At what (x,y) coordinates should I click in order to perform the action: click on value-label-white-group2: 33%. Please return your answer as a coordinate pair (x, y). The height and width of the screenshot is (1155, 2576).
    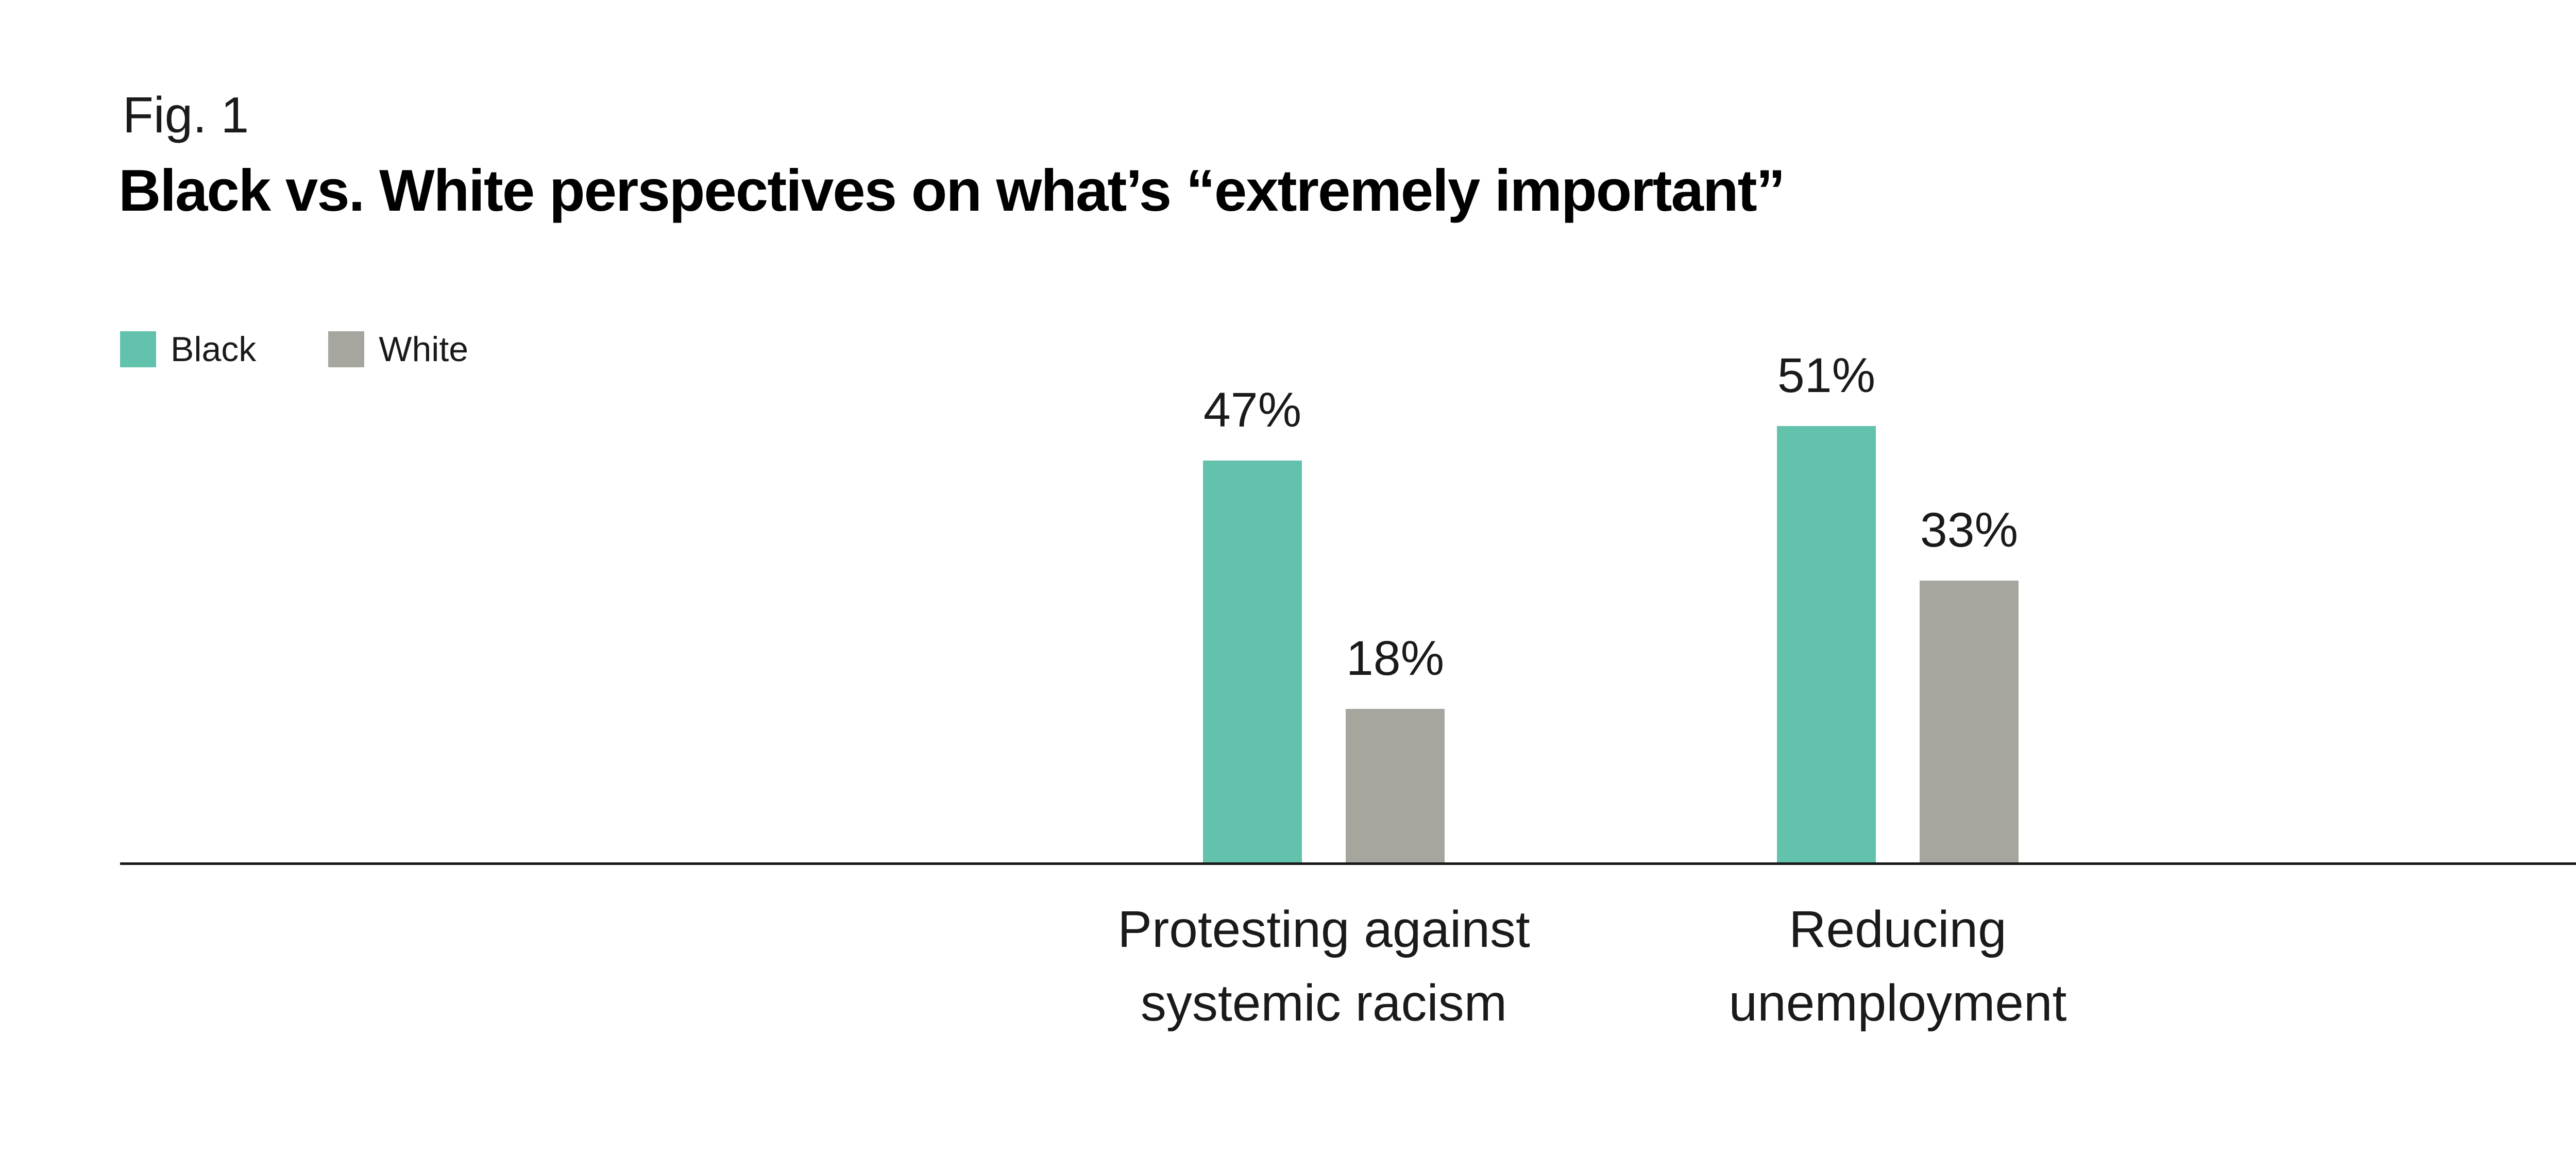
    Looking at the image, I should click on (1969, 530).